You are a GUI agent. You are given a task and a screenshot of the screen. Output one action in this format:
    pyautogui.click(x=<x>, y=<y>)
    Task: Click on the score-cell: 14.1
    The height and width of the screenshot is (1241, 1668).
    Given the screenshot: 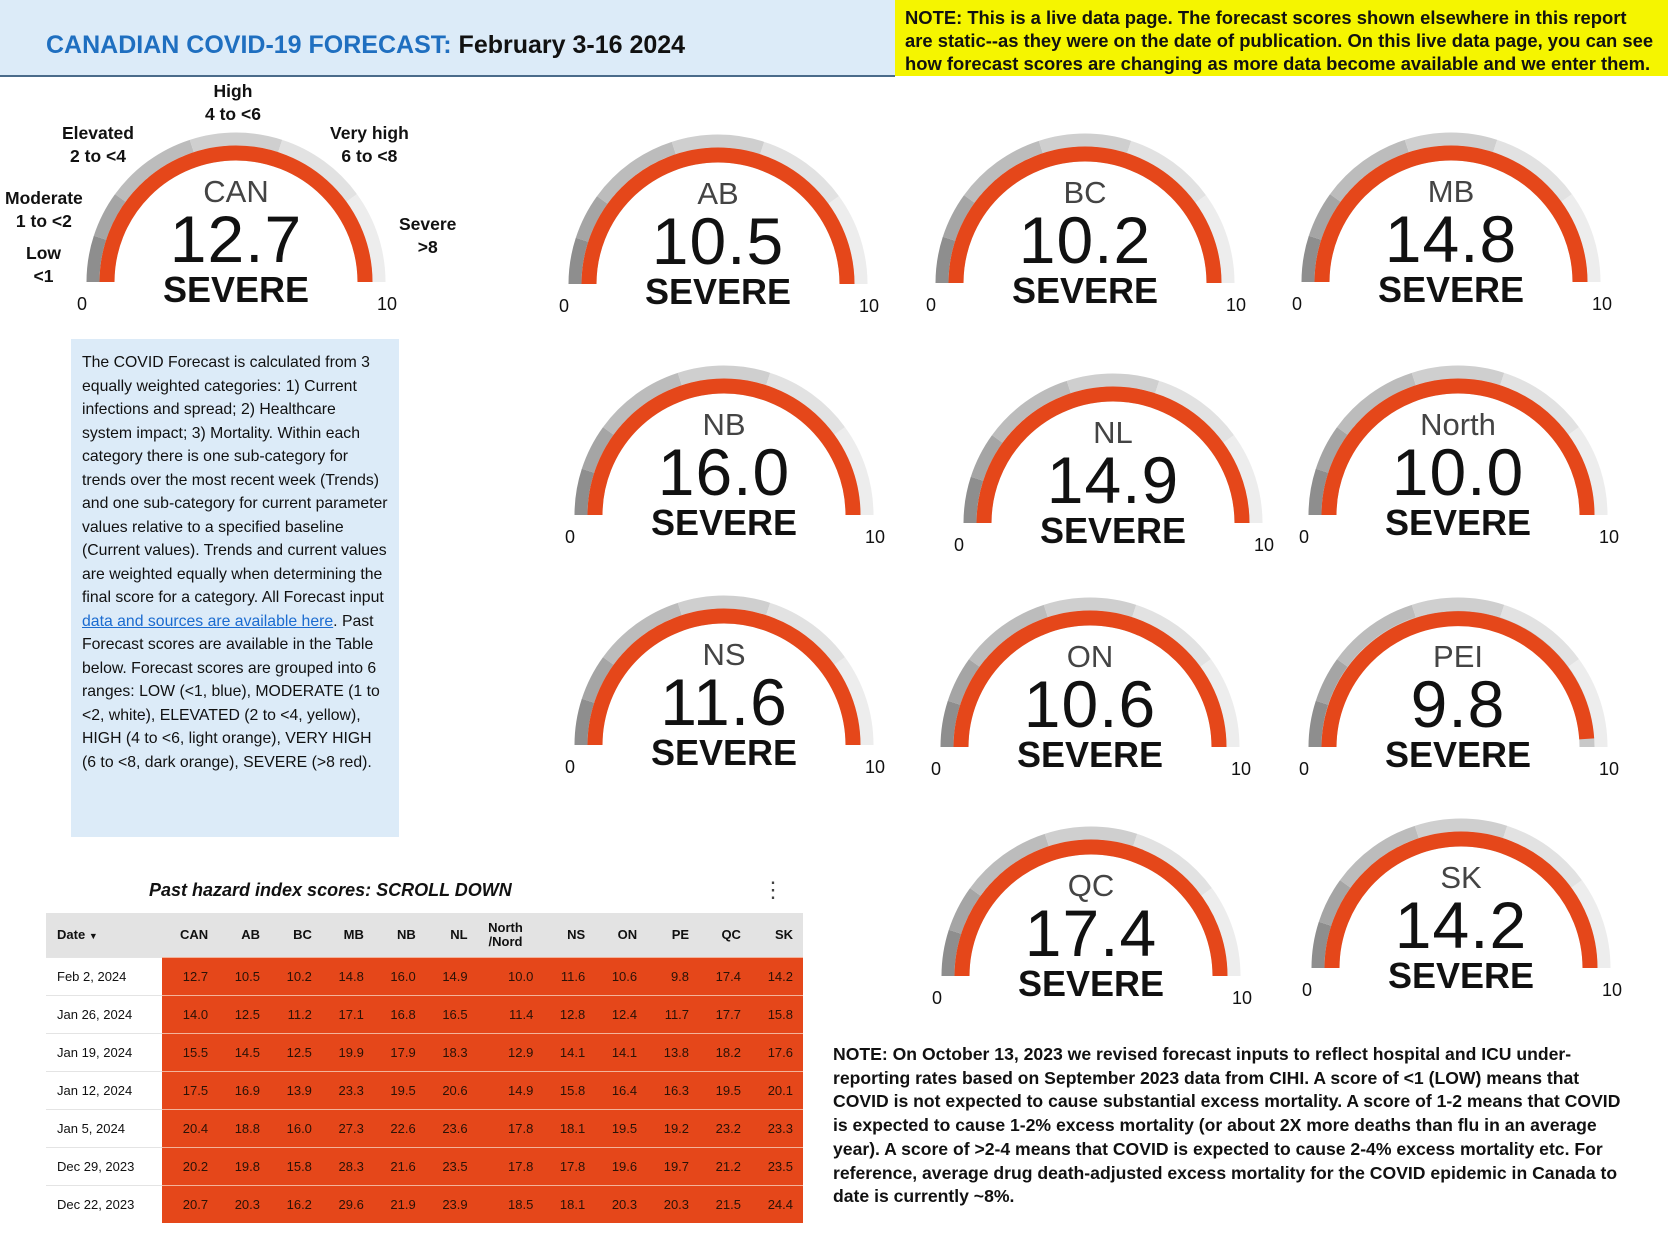 What is the action you would take?
    pyautogui.click(x=621, y=1052)
    